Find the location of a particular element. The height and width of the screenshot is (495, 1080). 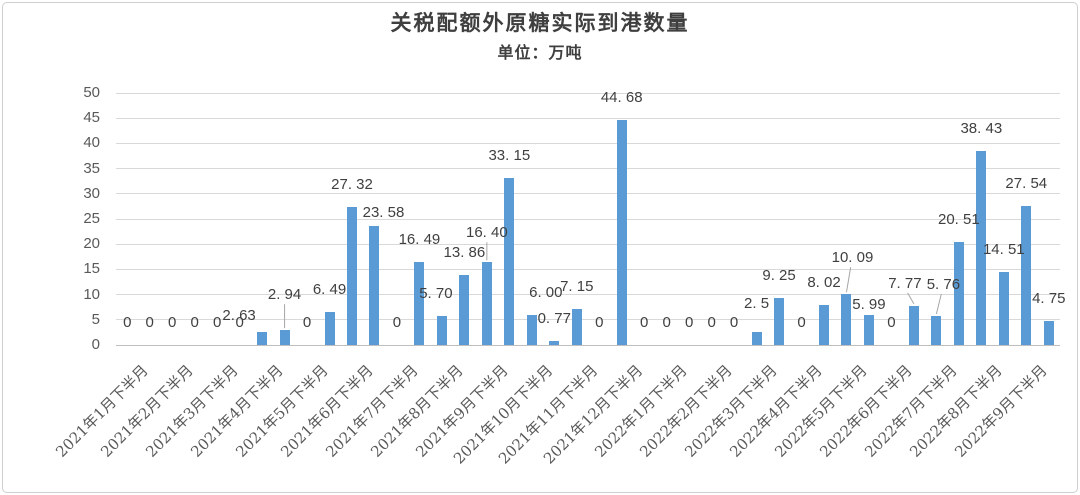

bar-value-label: 23. 58 is located at coordinates (383, 213).